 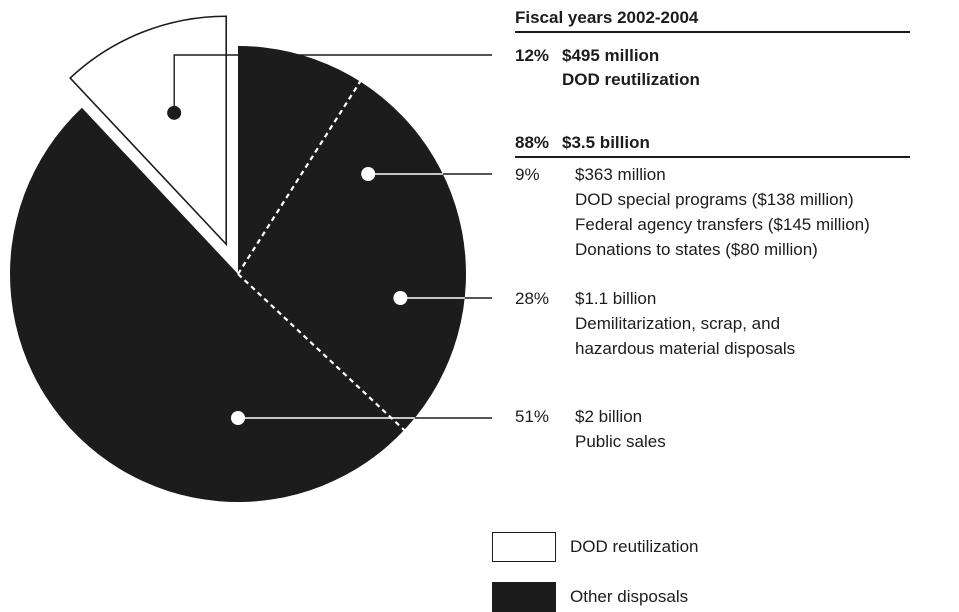 What do you see at coordinates (532, 142) in the screenshot?
I see `pct-label-other-total: 88%` at bounding box center [532, 142].